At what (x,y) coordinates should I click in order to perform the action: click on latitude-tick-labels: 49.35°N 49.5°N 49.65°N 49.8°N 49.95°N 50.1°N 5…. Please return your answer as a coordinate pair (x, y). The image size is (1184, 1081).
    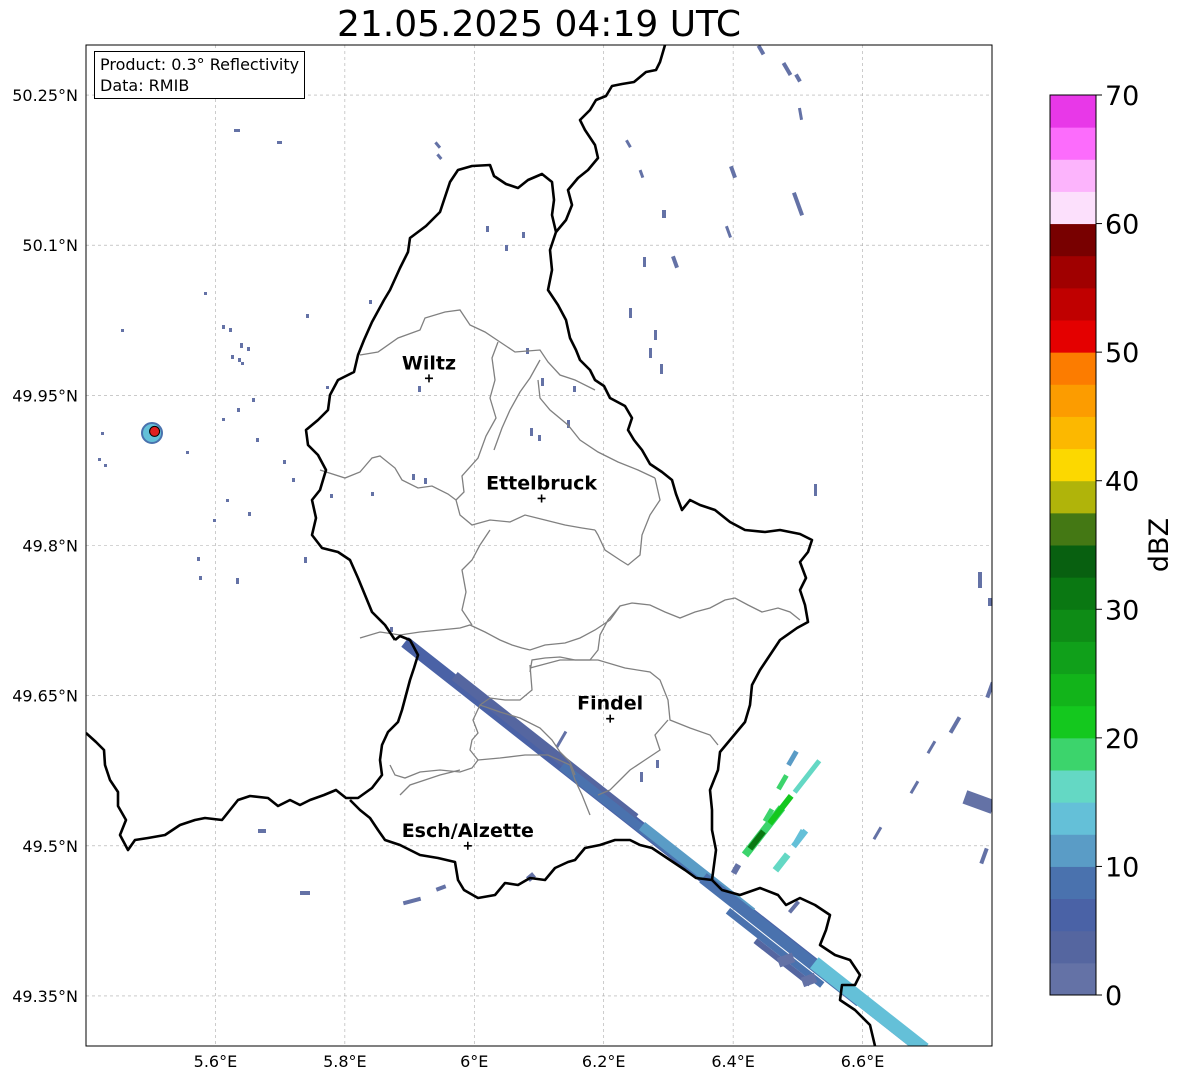
    Looking at the image, I should click on (45, 546).